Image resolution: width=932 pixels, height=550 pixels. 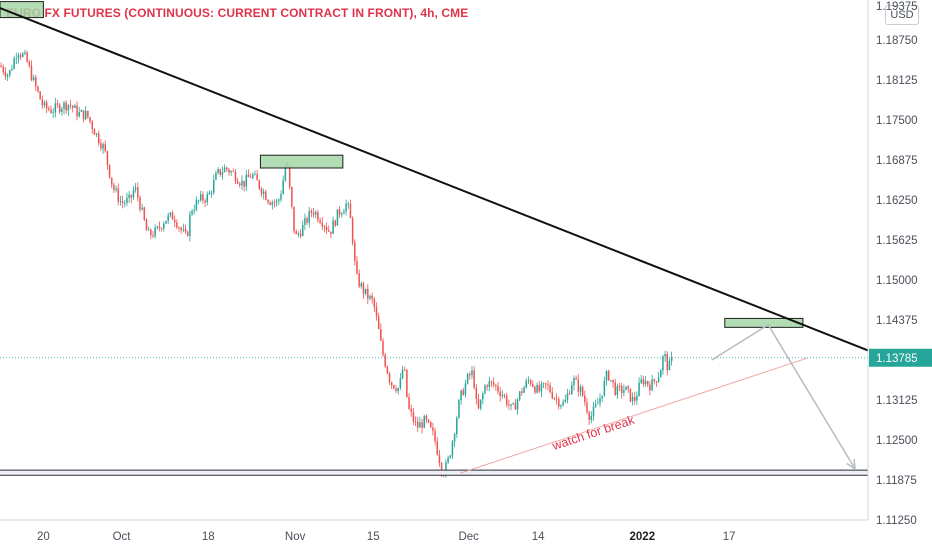 I want to click on forecast-arrowhead, so click(x=851, y=464).